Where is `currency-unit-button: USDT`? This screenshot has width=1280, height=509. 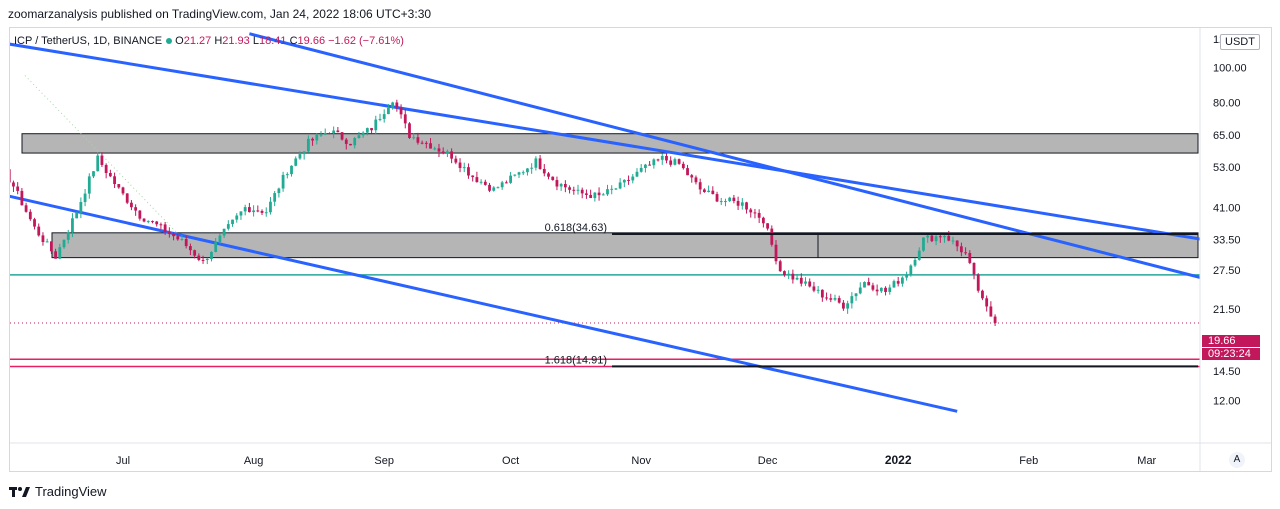
currency-unit-button: USDT is located at coordinates (1240, 42).